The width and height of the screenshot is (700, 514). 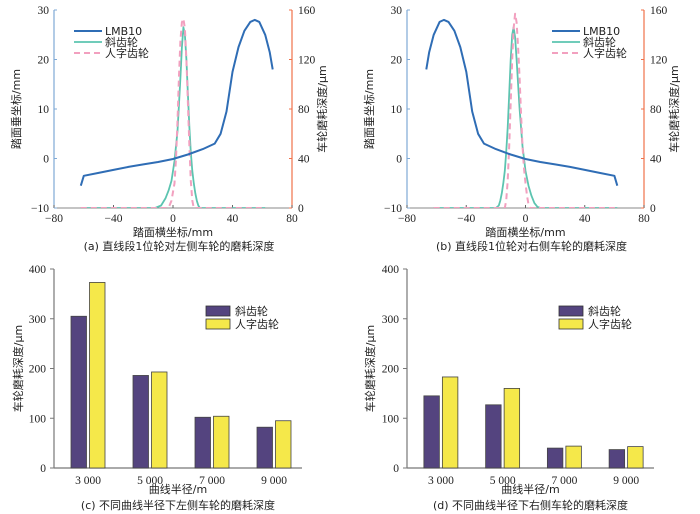 I want to click on chart-caption: (b) 直线段1位轮对右侧车轮的磨耗深度, so click(x=531, y=246).